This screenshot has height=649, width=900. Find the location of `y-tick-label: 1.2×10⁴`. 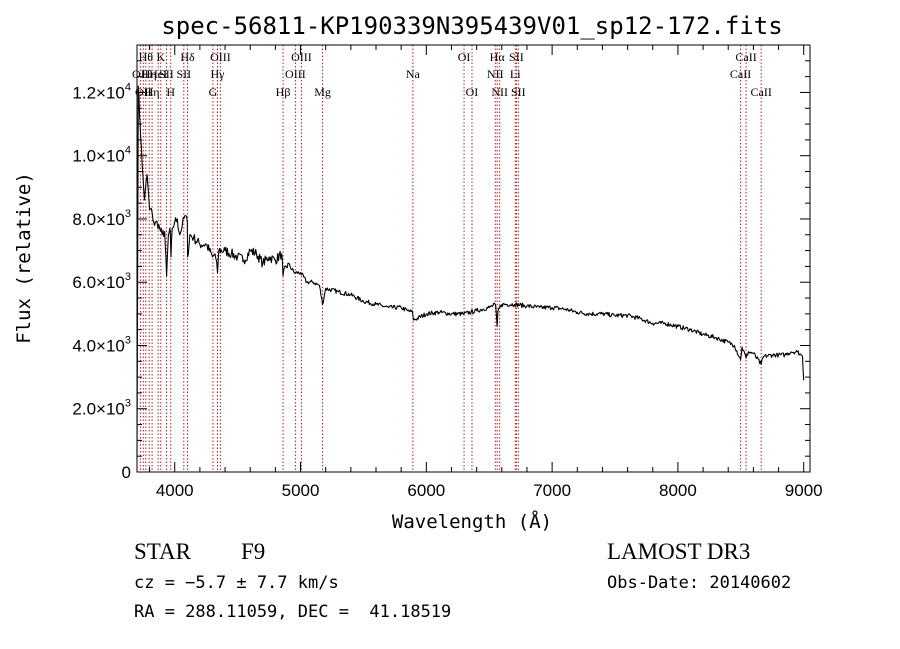

y-tick-label: 1.2×10⁴ is located at coordinates (101, 91).